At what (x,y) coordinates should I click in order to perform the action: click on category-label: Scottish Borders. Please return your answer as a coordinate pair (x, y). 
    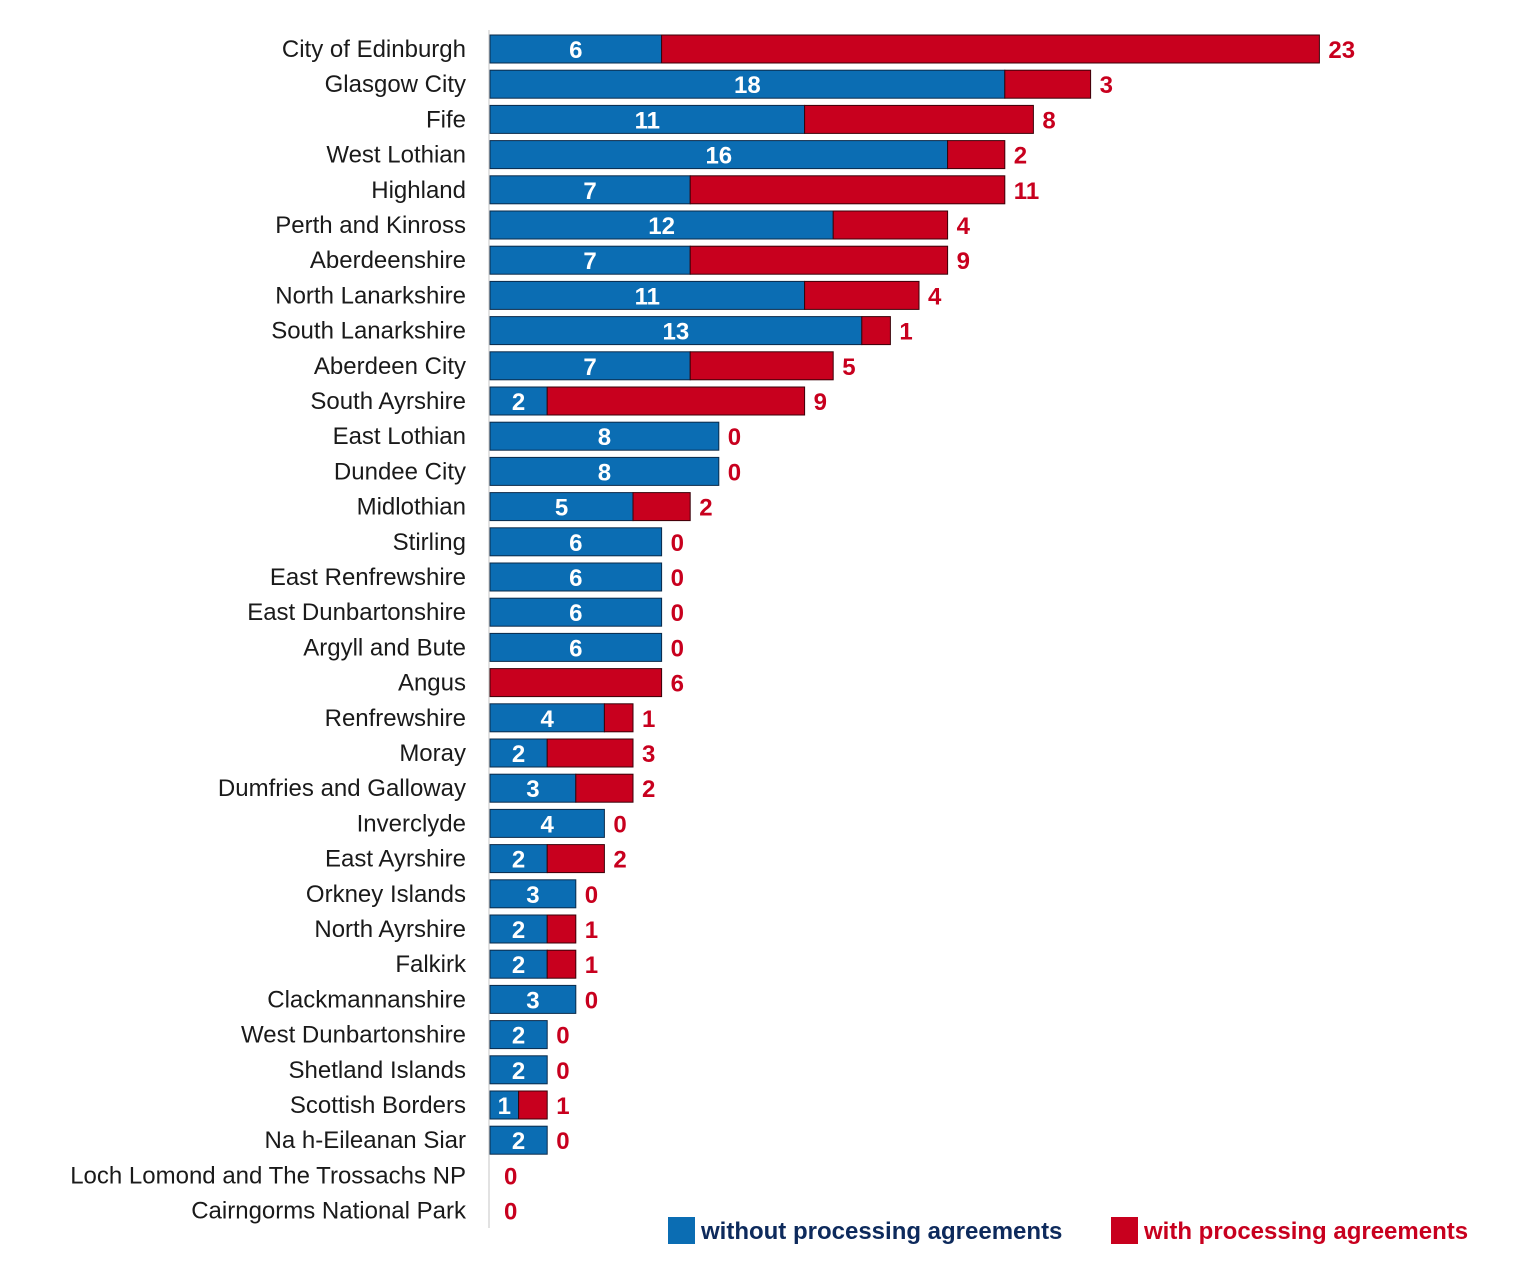
    Looking at the image, I should click on (378, 1105).